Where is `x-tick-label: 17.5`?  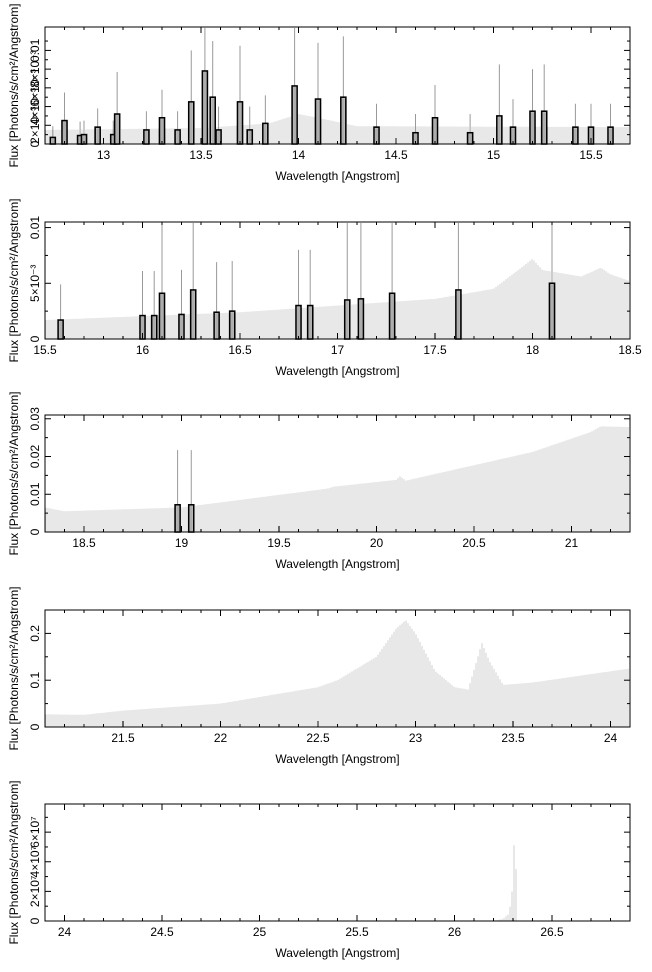 x-tick-label: 17.5 is located at coordinates (435, 350).